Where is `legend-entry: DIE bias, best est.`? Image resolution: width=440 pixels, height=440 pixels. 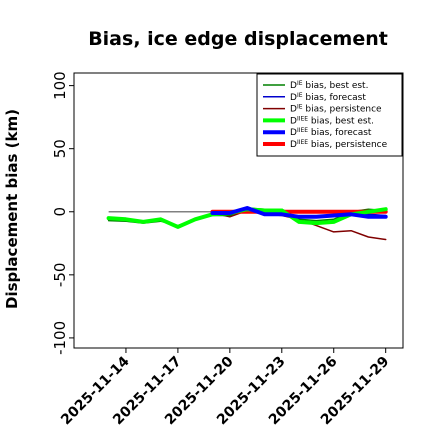 legend-entry: DIE bias, best est. is located at coordinates (329, 85).